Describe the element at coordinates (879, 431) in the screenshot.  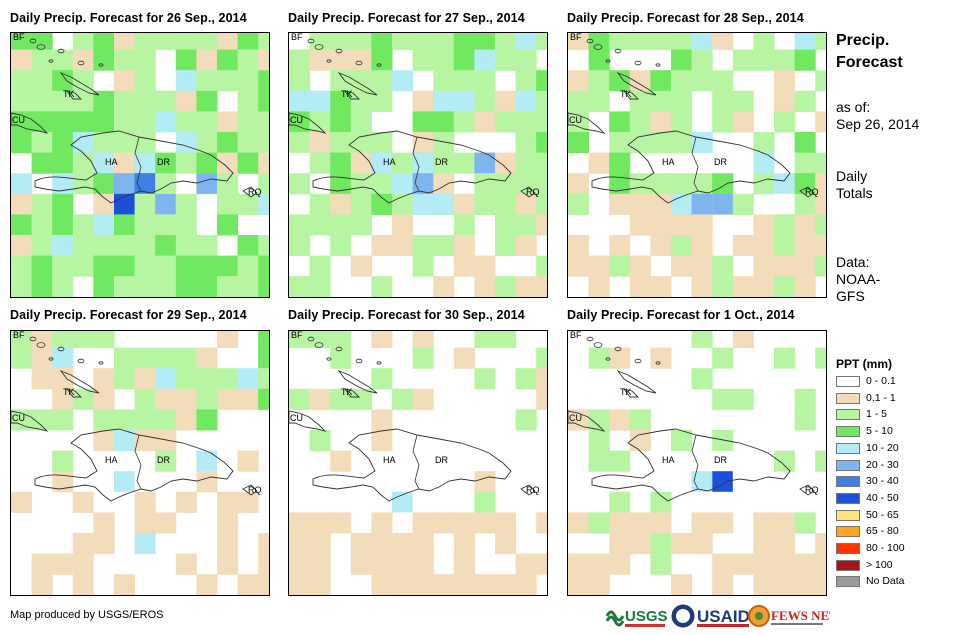
I see `legend-label: 5 - 10` at that location.